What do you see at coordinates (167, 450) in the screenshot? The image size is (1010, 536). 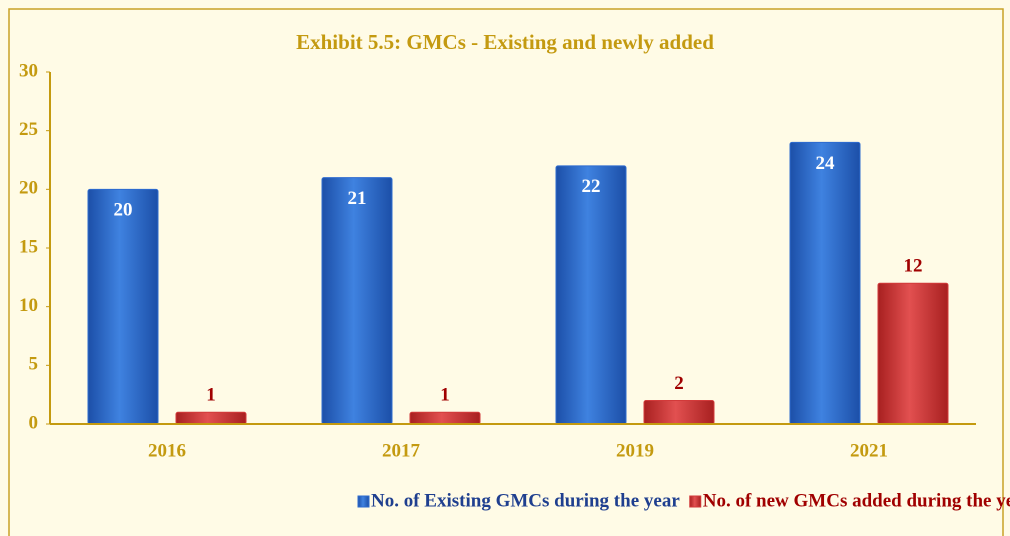 I see `x-tick-label: 2016` at bounding box center [167, 450].